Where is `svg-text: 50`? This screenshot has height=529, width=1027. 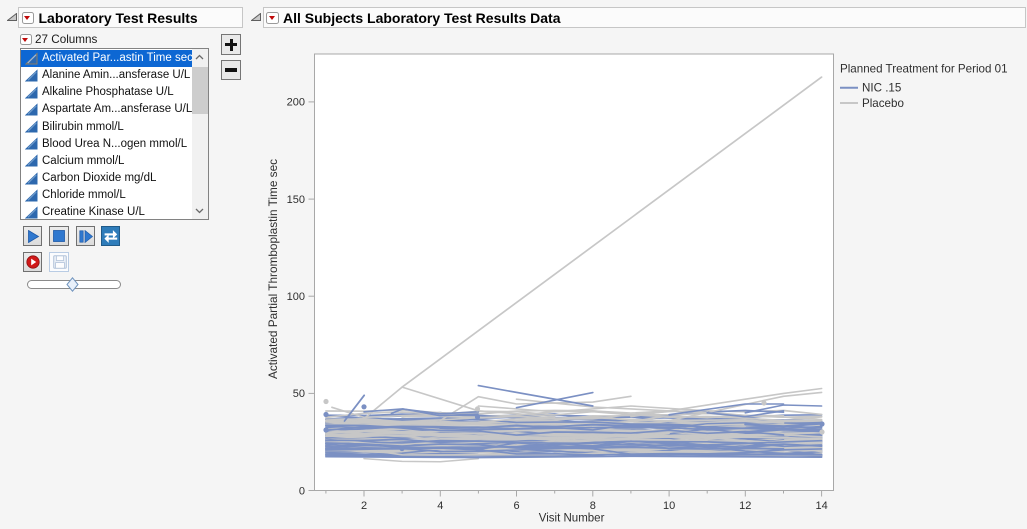 svg-text: 50 is located at coordinates (299, 394).